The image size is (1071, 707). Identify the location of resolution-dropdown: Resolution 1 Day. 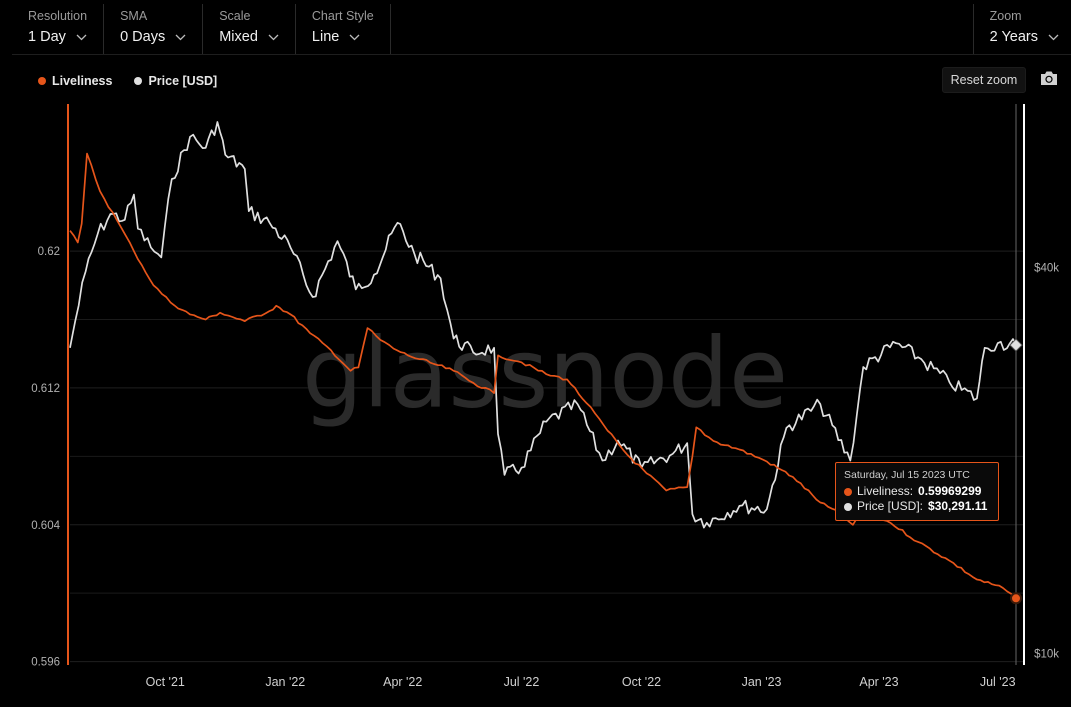
(58, 29).